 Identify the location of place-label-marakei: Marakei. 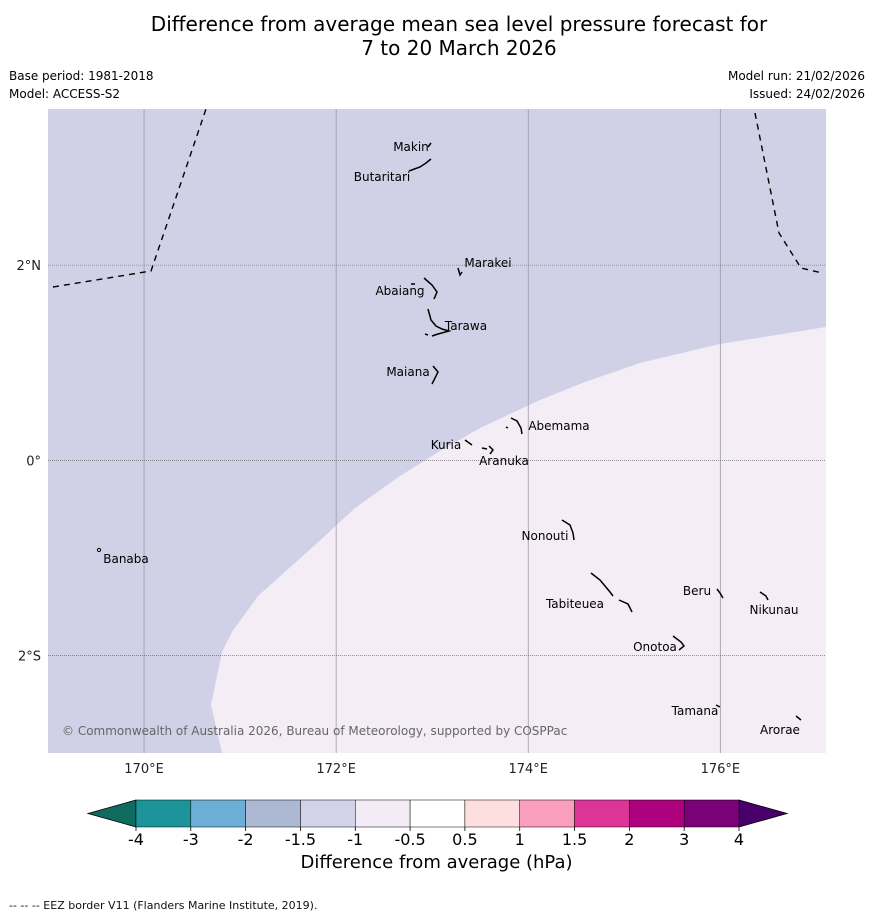
(487, 263).